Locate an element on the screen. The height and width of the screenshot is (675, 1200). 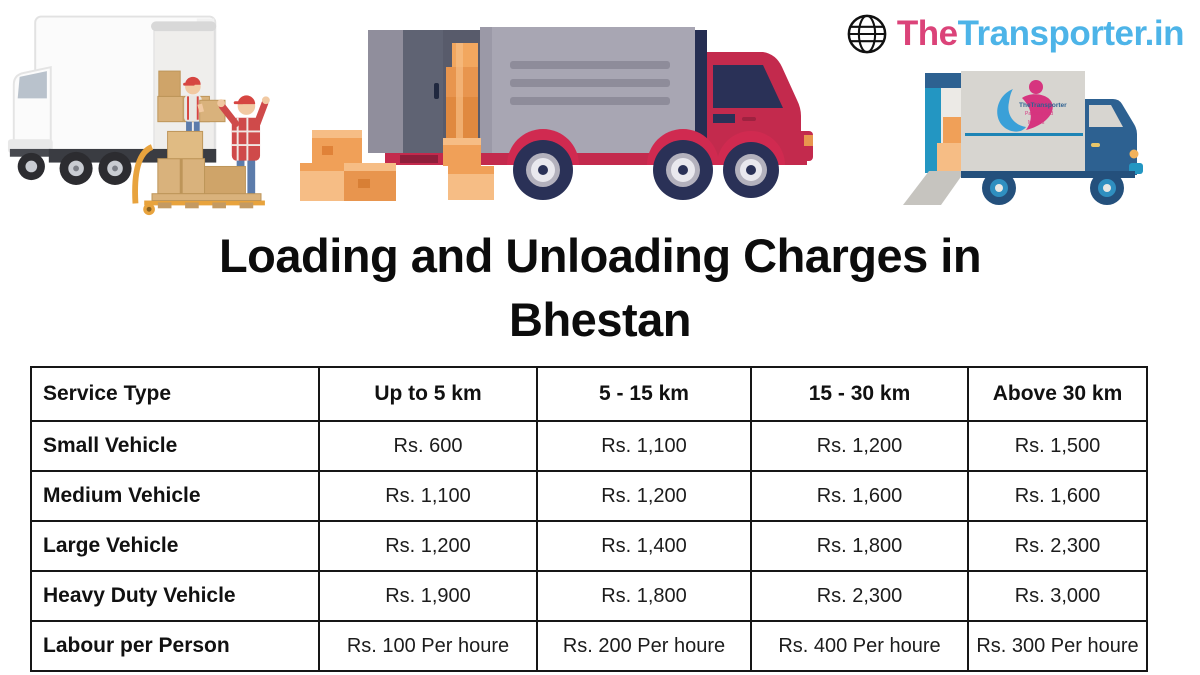
brand-name-part1: The is located at coordinates (927, 33).